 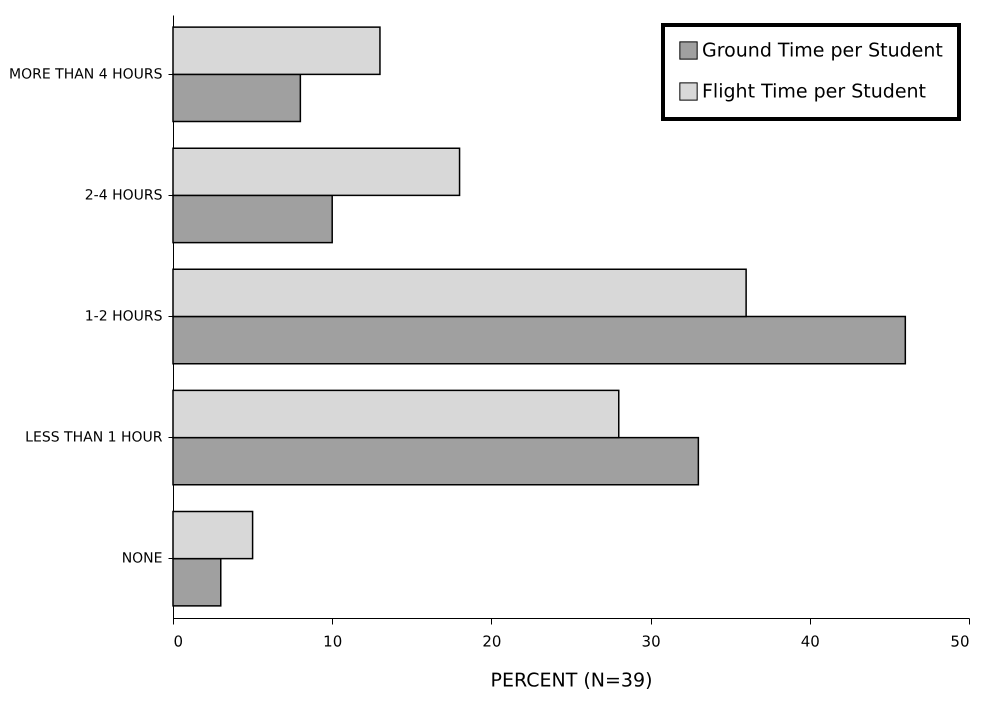 What do you see at coordinates (142, 558) in the screenshot?
I see `y-tick-label: NONE` at bounding box center [142, 558].